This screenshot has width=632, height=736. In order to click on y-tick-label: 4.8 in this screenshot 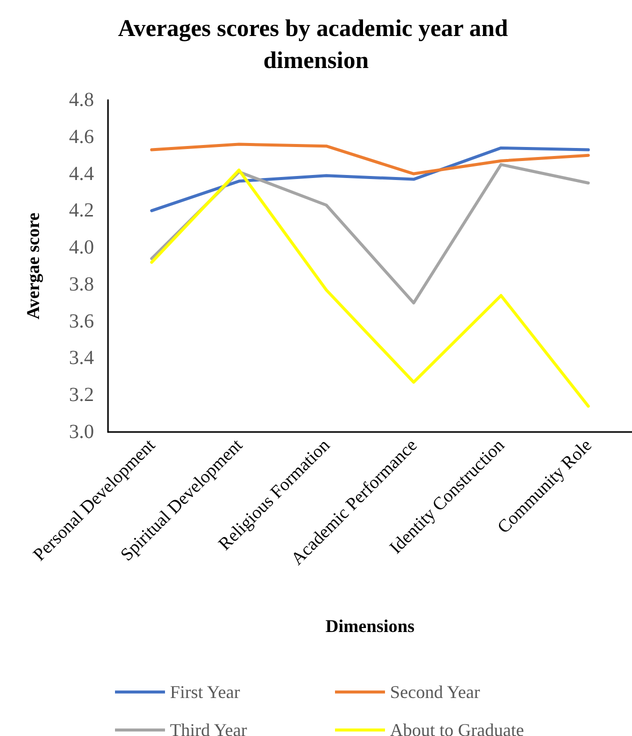, I will do `click(81, 100)`.